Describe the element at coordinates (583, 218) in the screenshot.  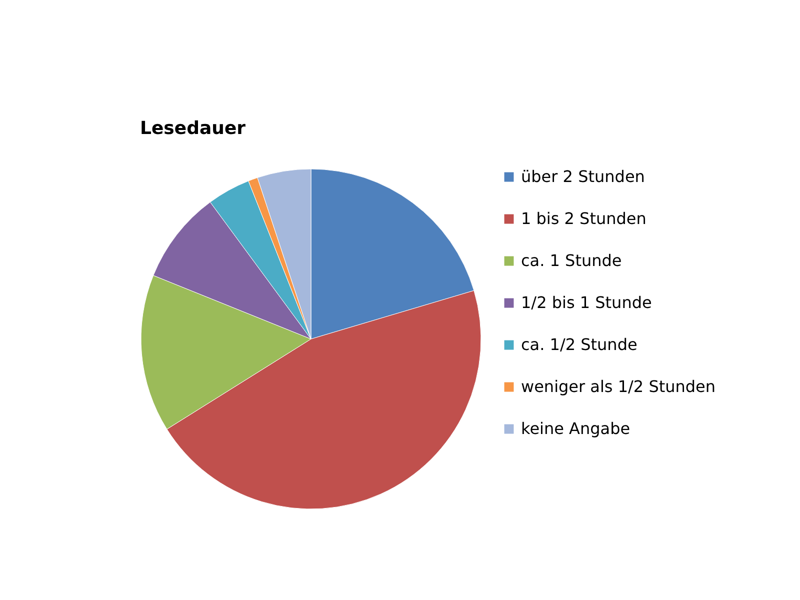
I see `legend-label: 1 bis 2 Stunden` at that location.